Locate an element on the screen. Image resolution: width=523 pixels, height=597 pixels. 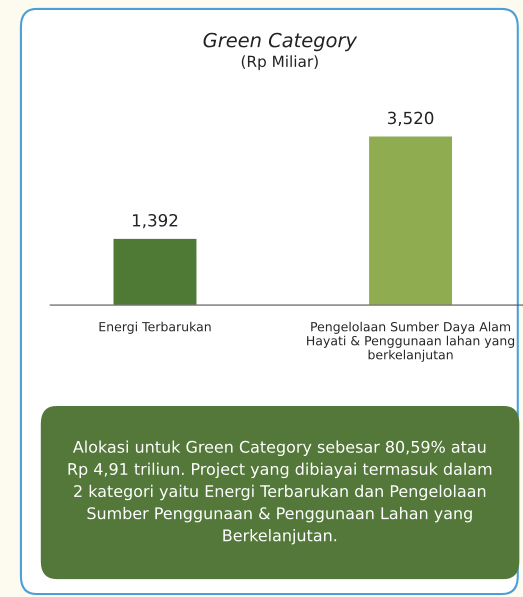
x-tick-label: Pengelolaan Sumber Daya Alam Hayati & Penggunaan lahan yang berkelanjutan is located at coordinates (410, 342).